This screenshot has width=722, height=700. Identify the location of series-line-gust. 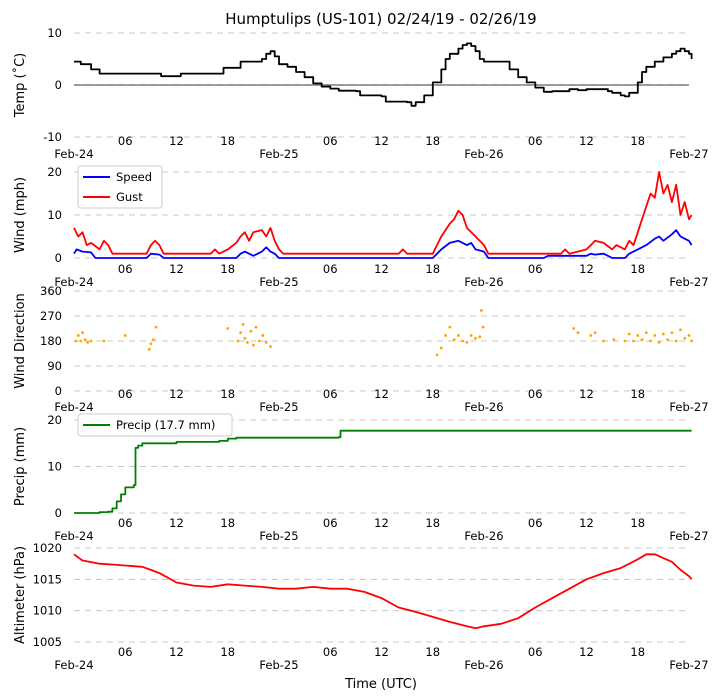
(383, 213).